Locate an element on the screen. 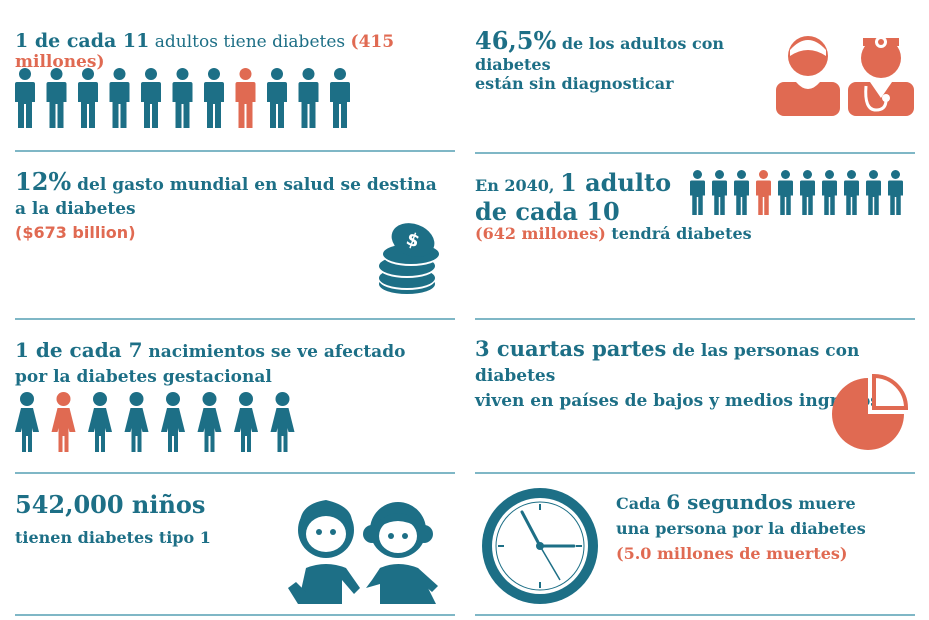 This screenshot has width=929, height=620. stat-highlight: 6 segundos is located at coordinates (729, 502).